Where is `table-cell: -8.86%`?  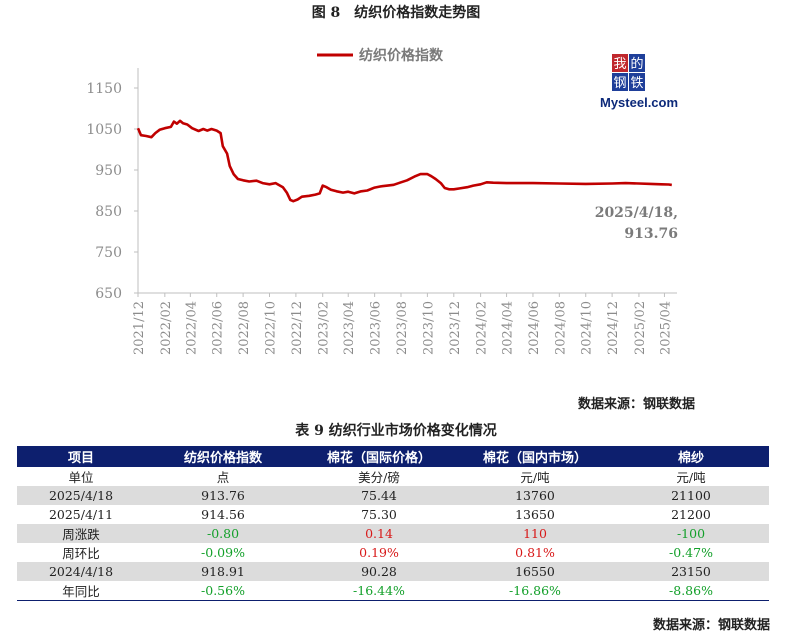
table-cell: -8.86% is located at coordinates (691, 591).